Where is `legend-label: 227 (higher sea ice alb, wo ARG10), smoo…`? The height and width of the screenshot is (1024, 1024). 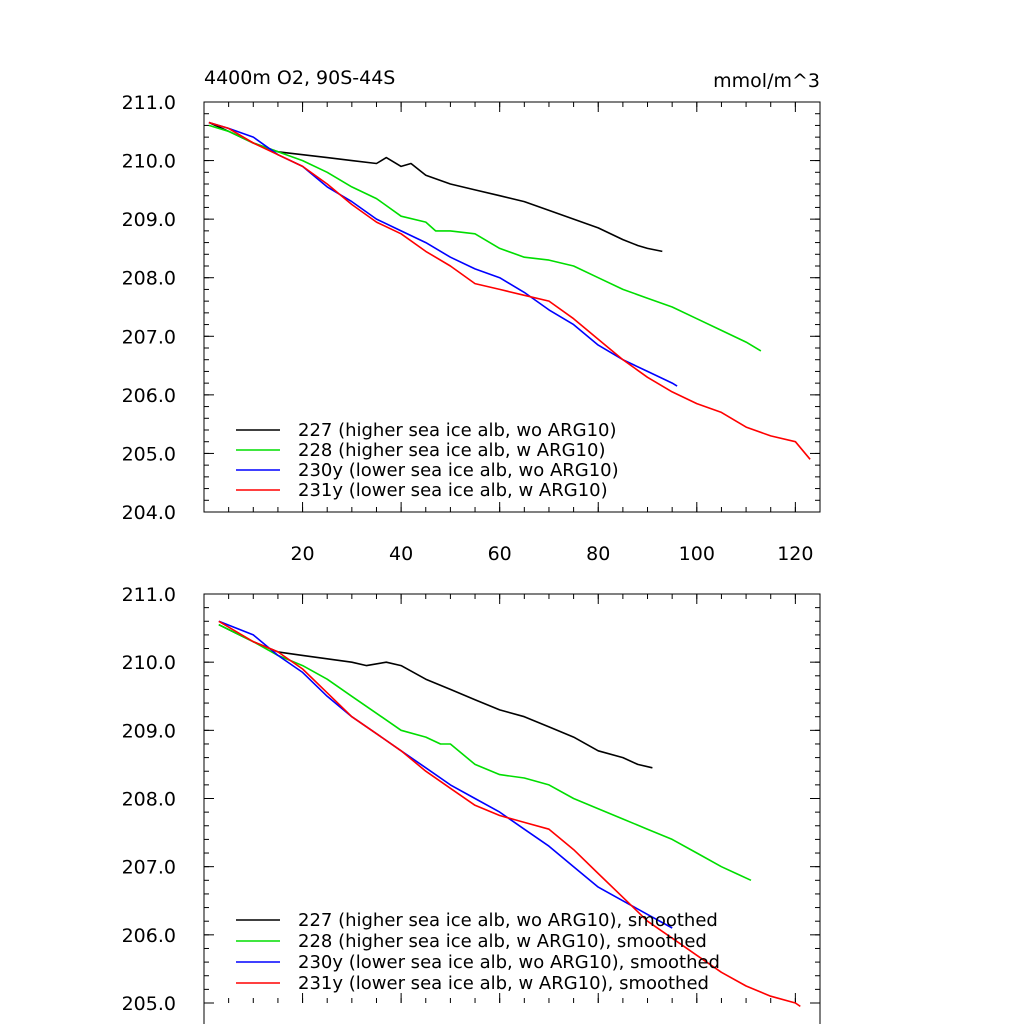
legend-label: 227 (higher sea ice alb, wo ARG10), smoo… is located at coordinates (508, 920).